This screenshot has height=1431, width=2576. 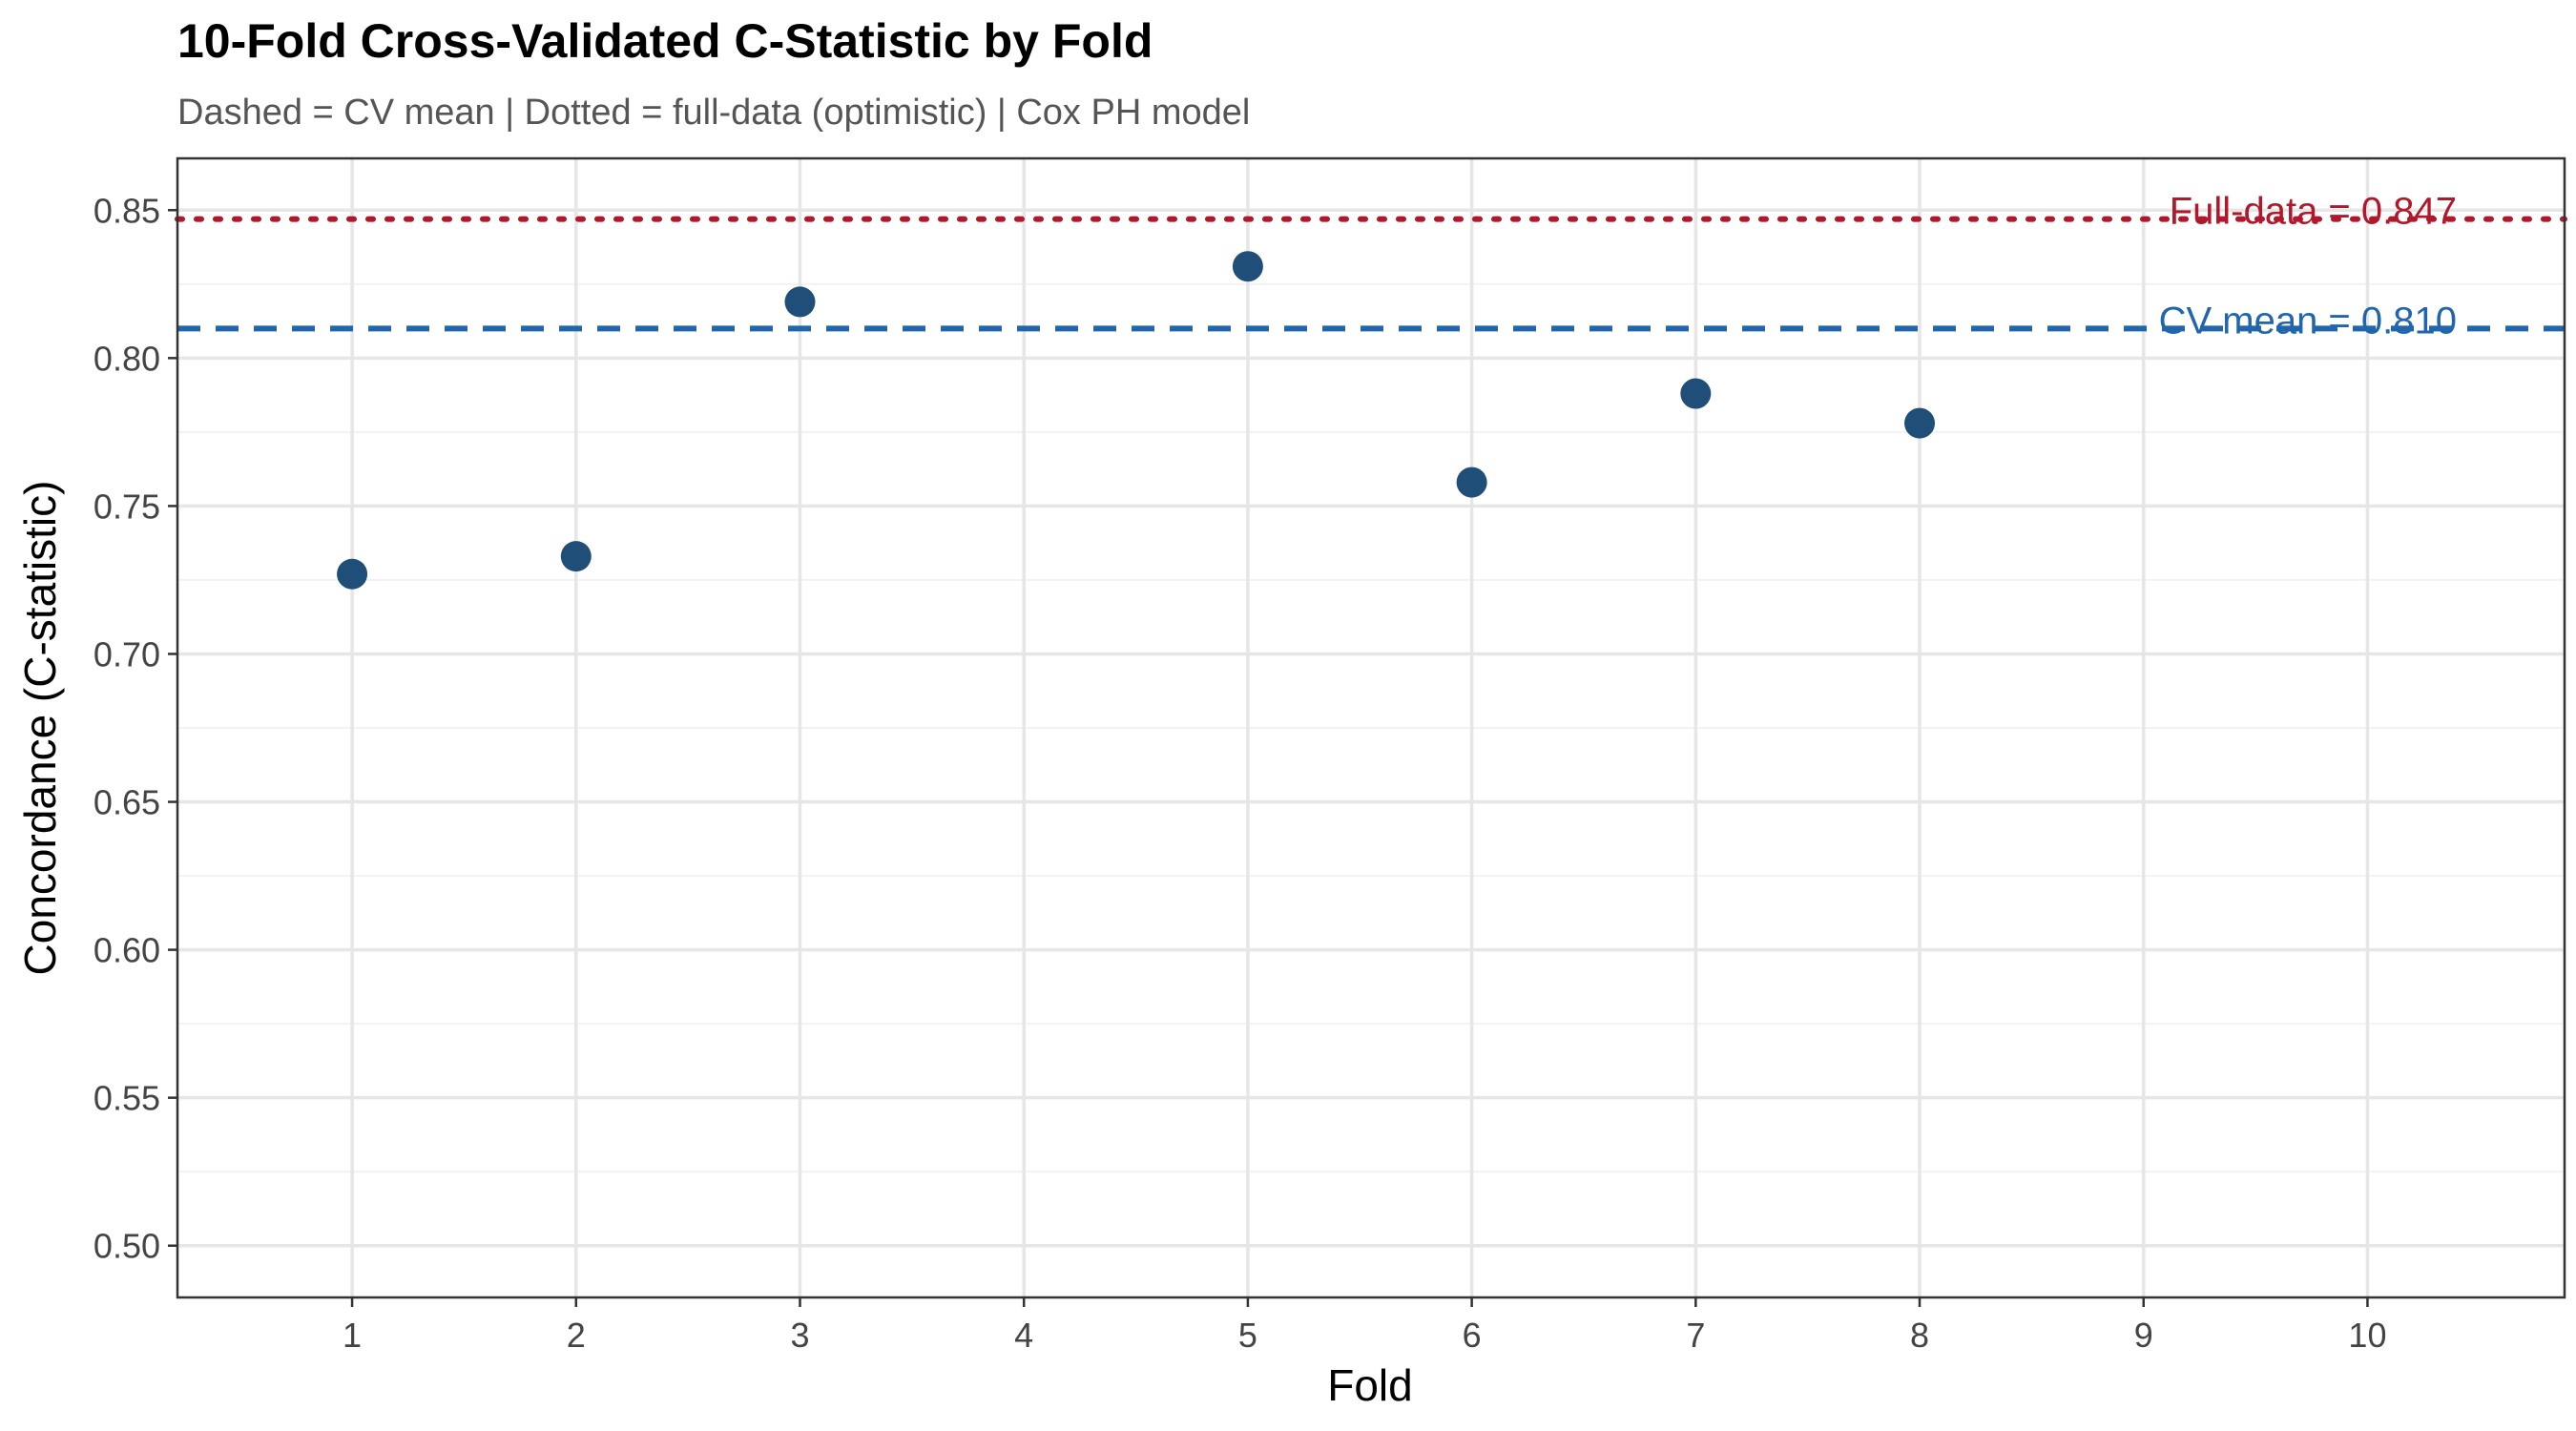 I want to click on y-axis-title: Concordance (C-statistic), so click(x=40, y=728).